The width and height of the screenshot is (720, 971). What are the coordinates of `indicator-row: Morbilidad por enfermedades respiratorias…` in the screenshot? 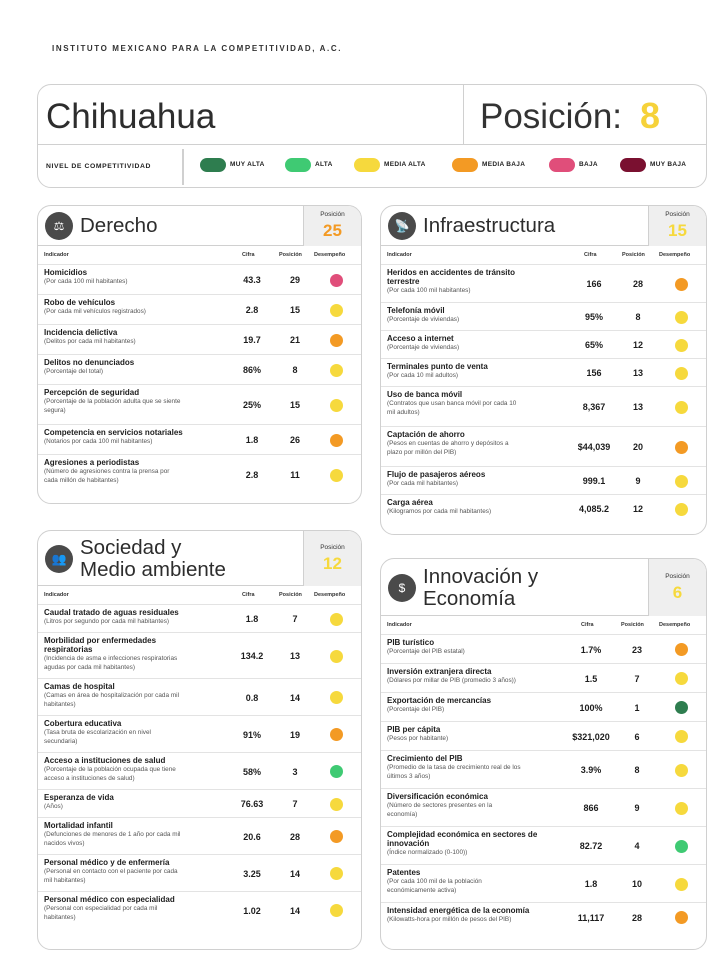 It's located at (199, 655).